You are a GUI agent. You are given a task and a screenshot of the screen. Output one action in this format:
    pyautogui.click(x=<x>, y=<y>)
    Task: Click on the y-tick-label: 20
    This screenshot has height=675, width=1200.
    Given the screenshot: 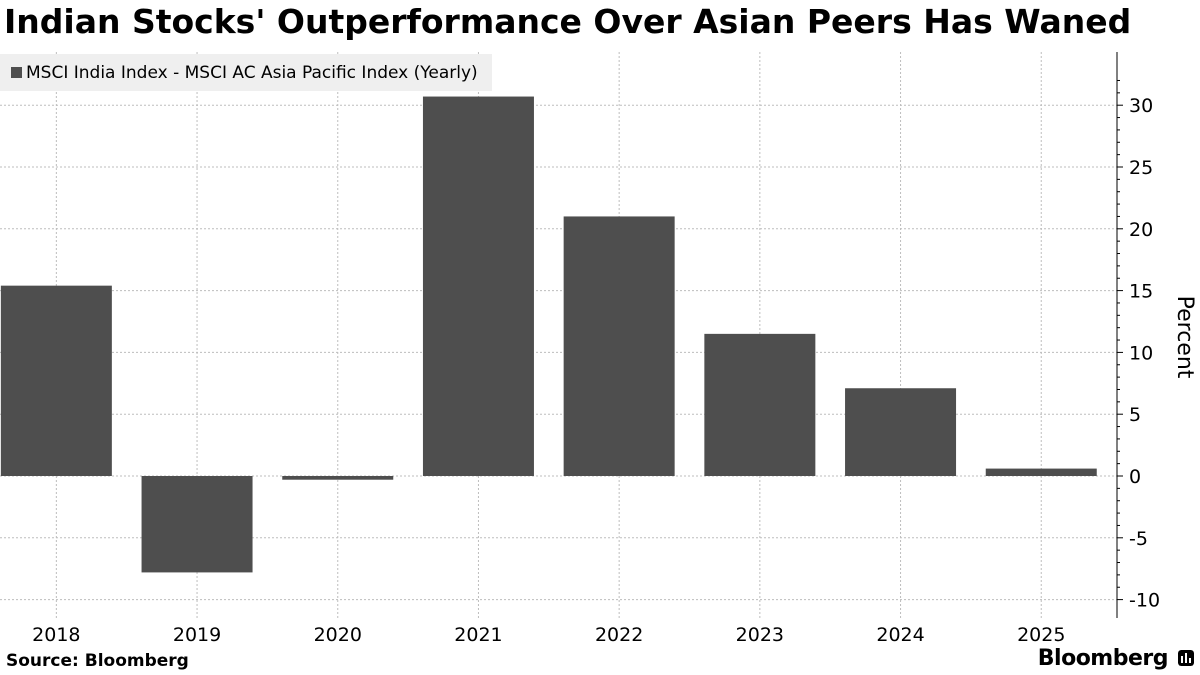 What is the action you would take?
    pyautogui.click(x=1141, y=230)
    